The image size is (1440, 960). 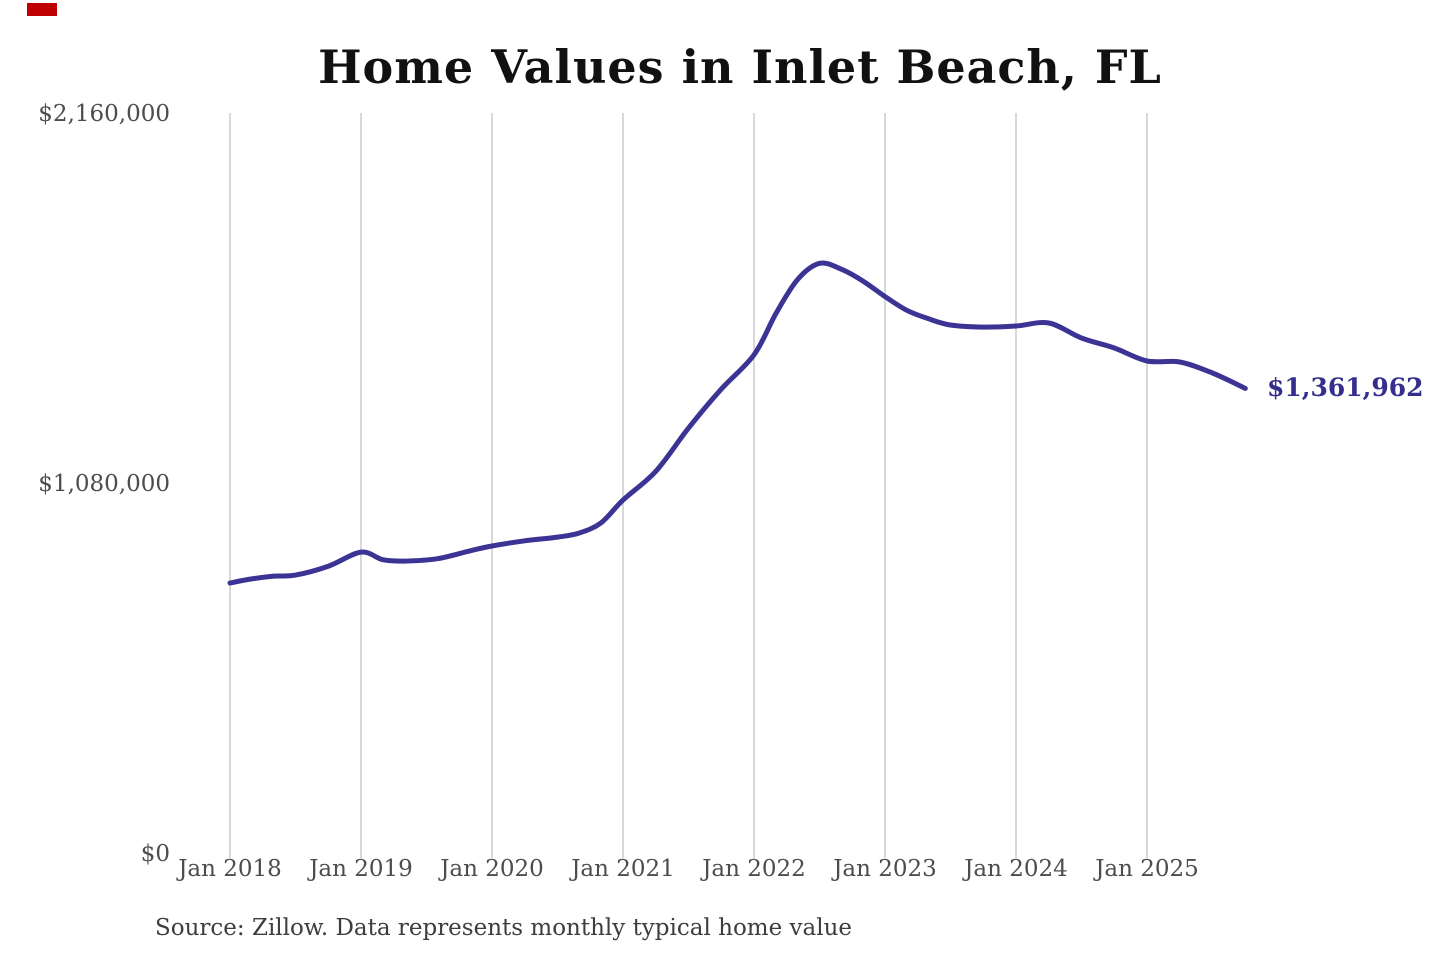 What do you see at coordinates (1147, 869) in the screenshot?
I see `x-axis-tick-label: Jan 2025` at bounding box center [1147, 869].